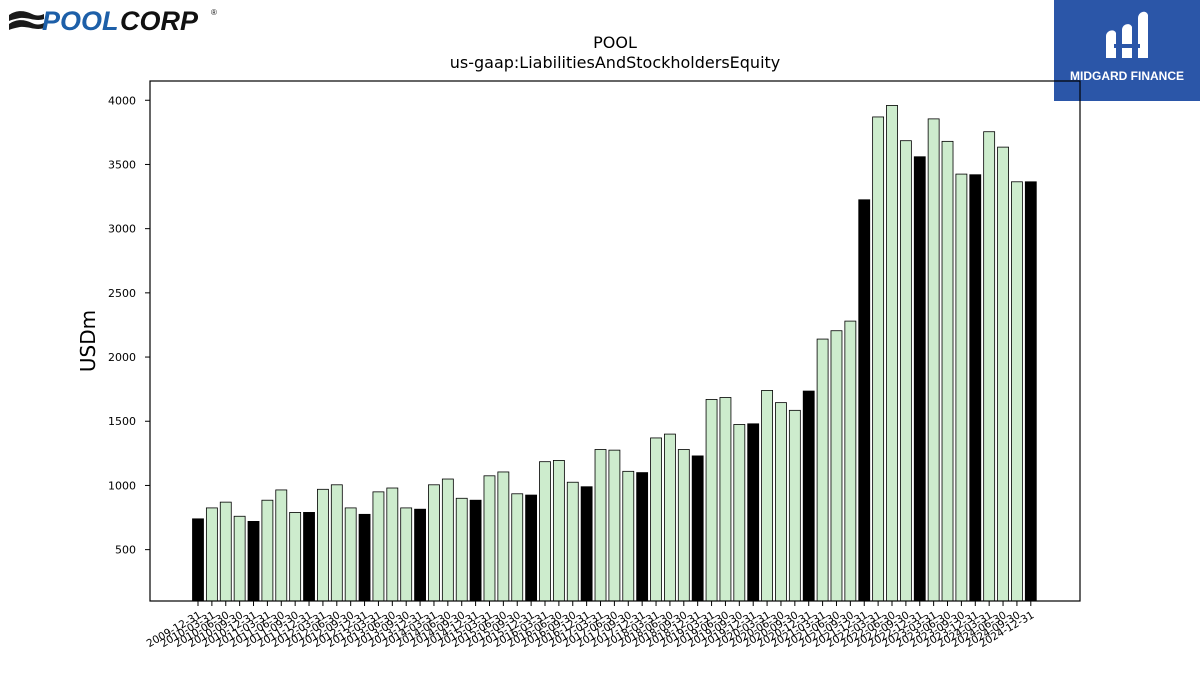 The height and width of the screenshot is (675, 1200). Describe the element at coordinates (80, 21) in the screenshot. I see `logo-text-pool: POOL` at that location.